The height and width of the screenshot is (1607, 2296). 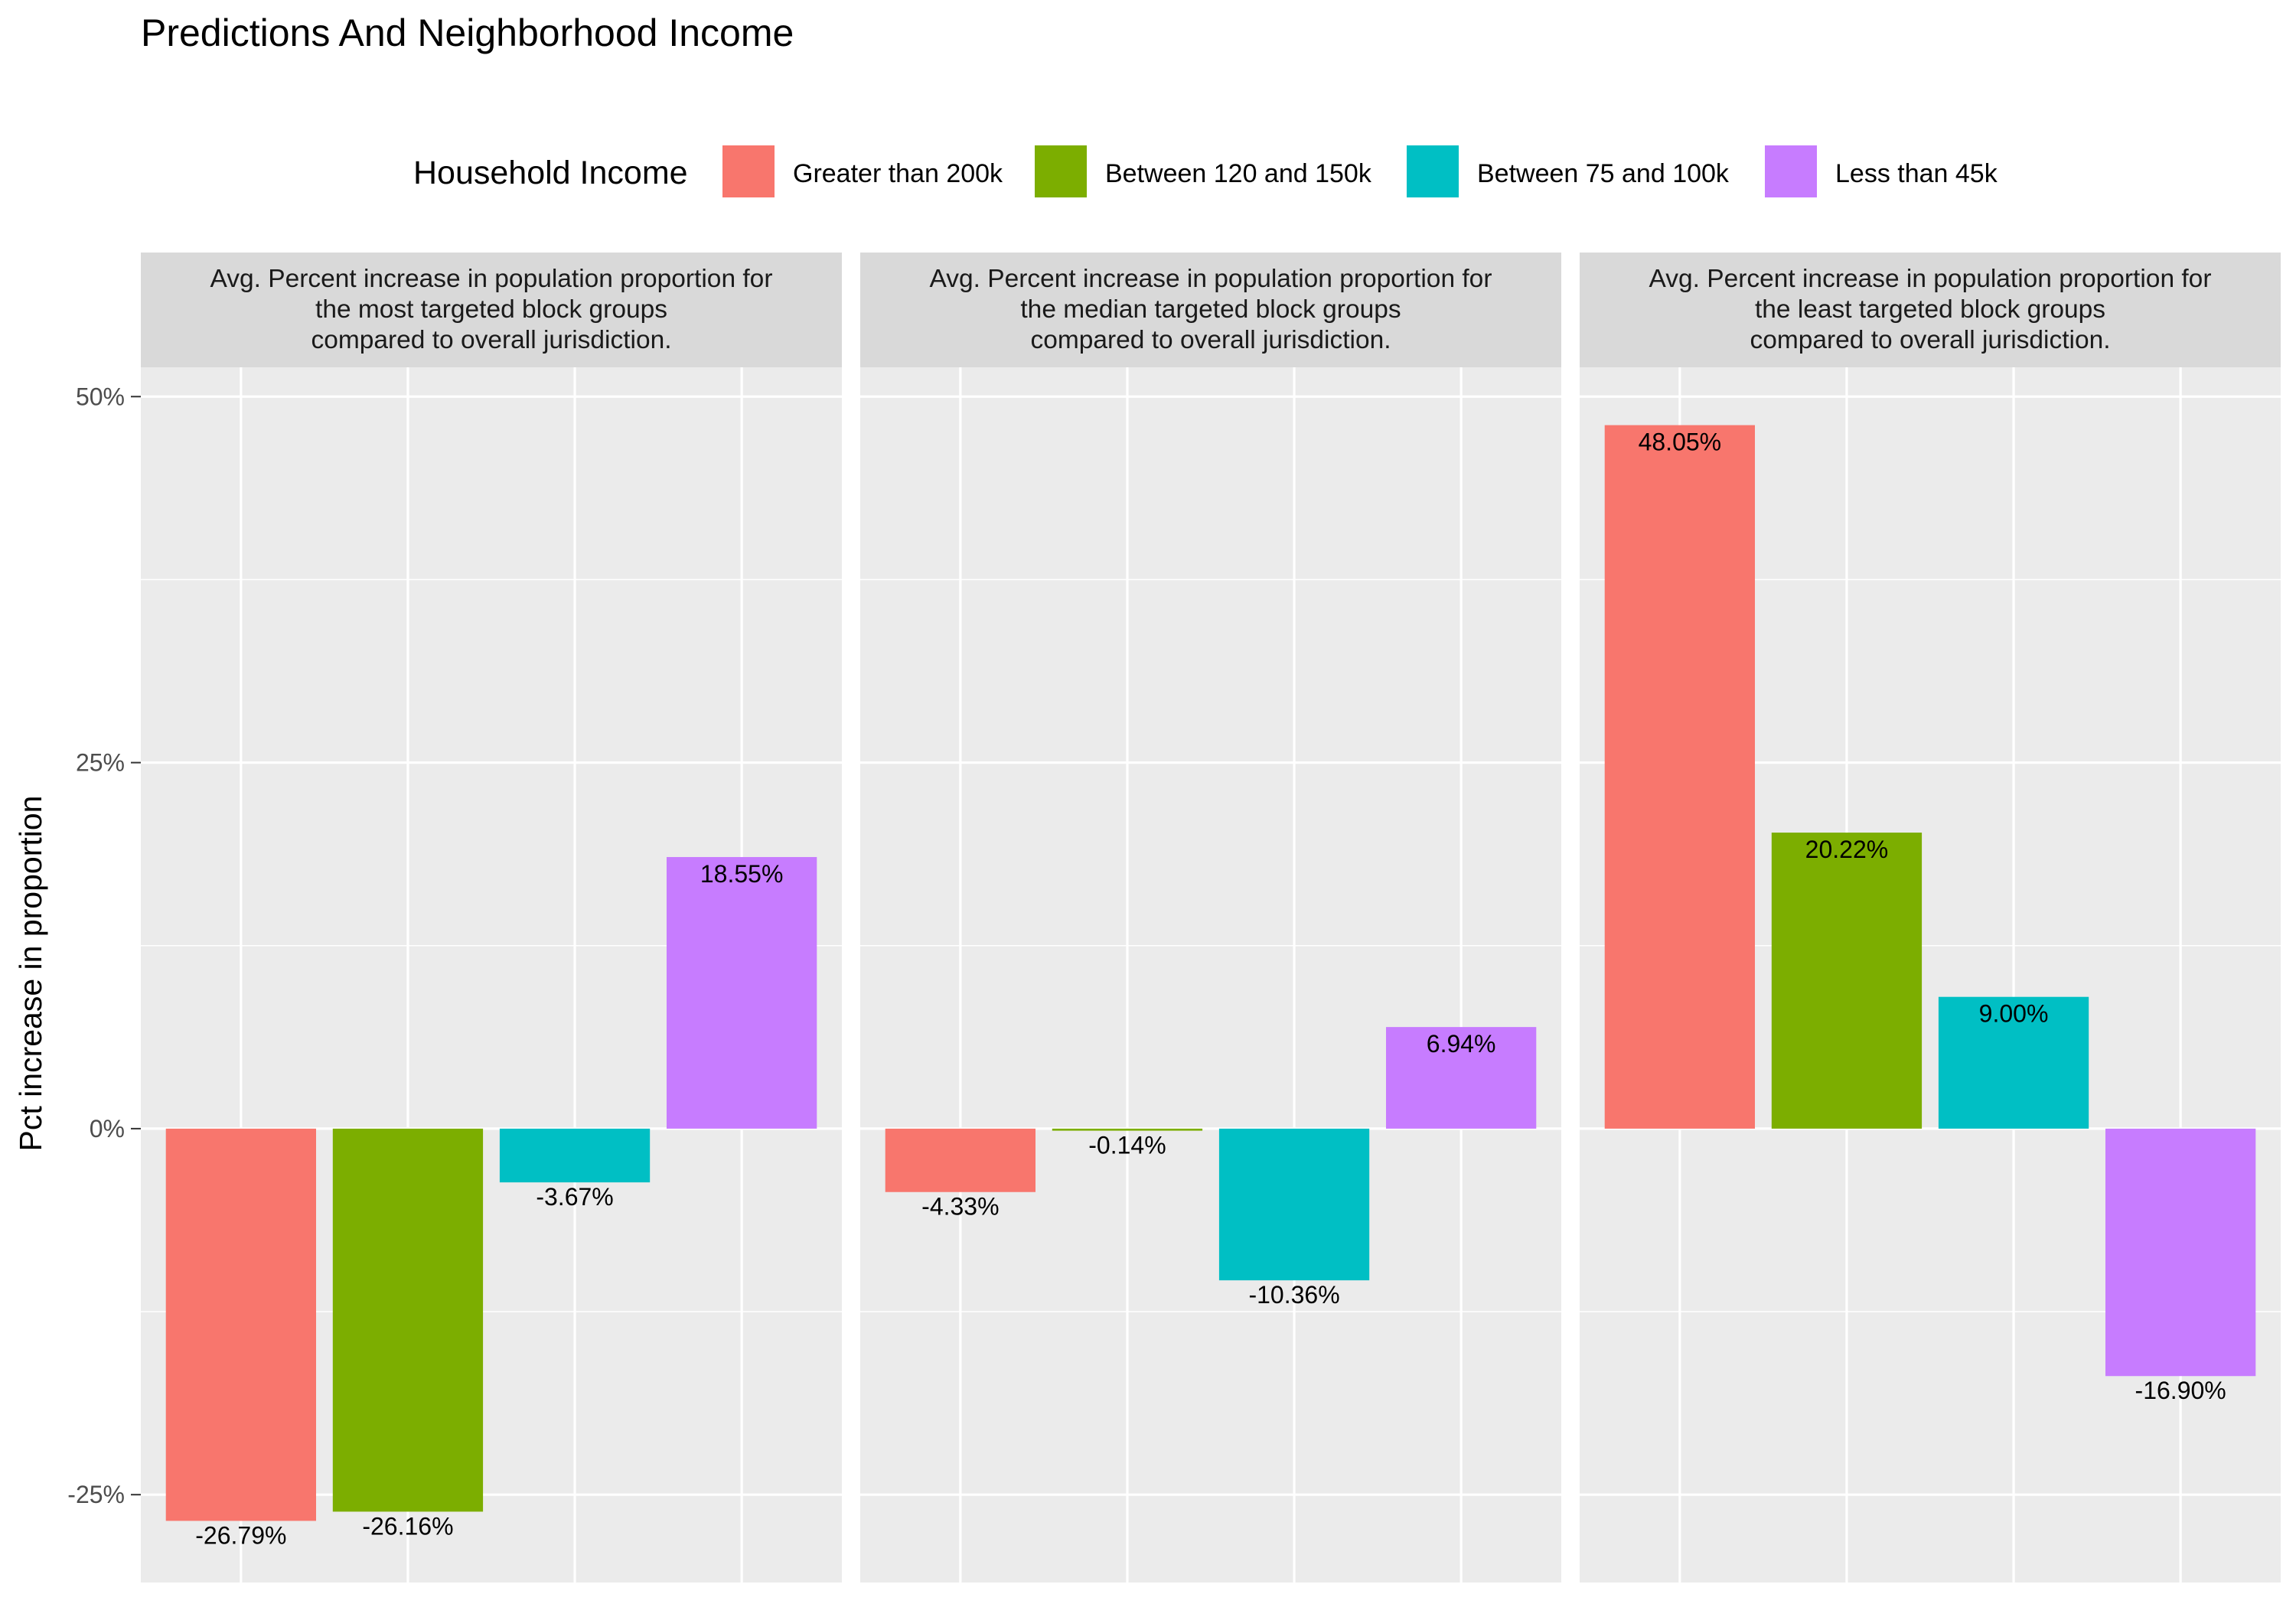 What do you see at coordinates (742, 874) in the screenshot?
I see `bar-value-label: 18.55%` at bounding box center [742, 874].